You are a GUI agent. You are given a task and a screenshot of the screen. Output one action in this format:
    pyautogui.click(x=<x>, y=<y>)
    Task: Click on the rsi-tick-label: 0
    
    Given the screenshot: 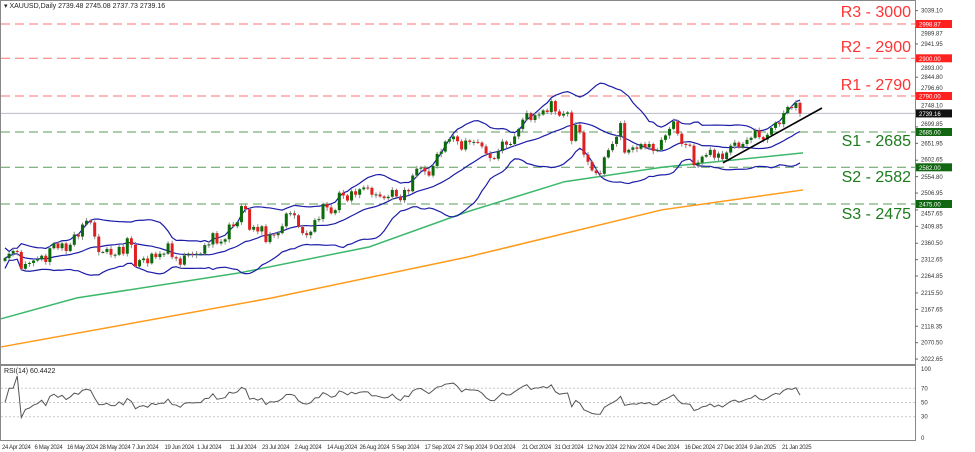 What is the action you would take?
    pyautogui.click(x=923, y=439)
    